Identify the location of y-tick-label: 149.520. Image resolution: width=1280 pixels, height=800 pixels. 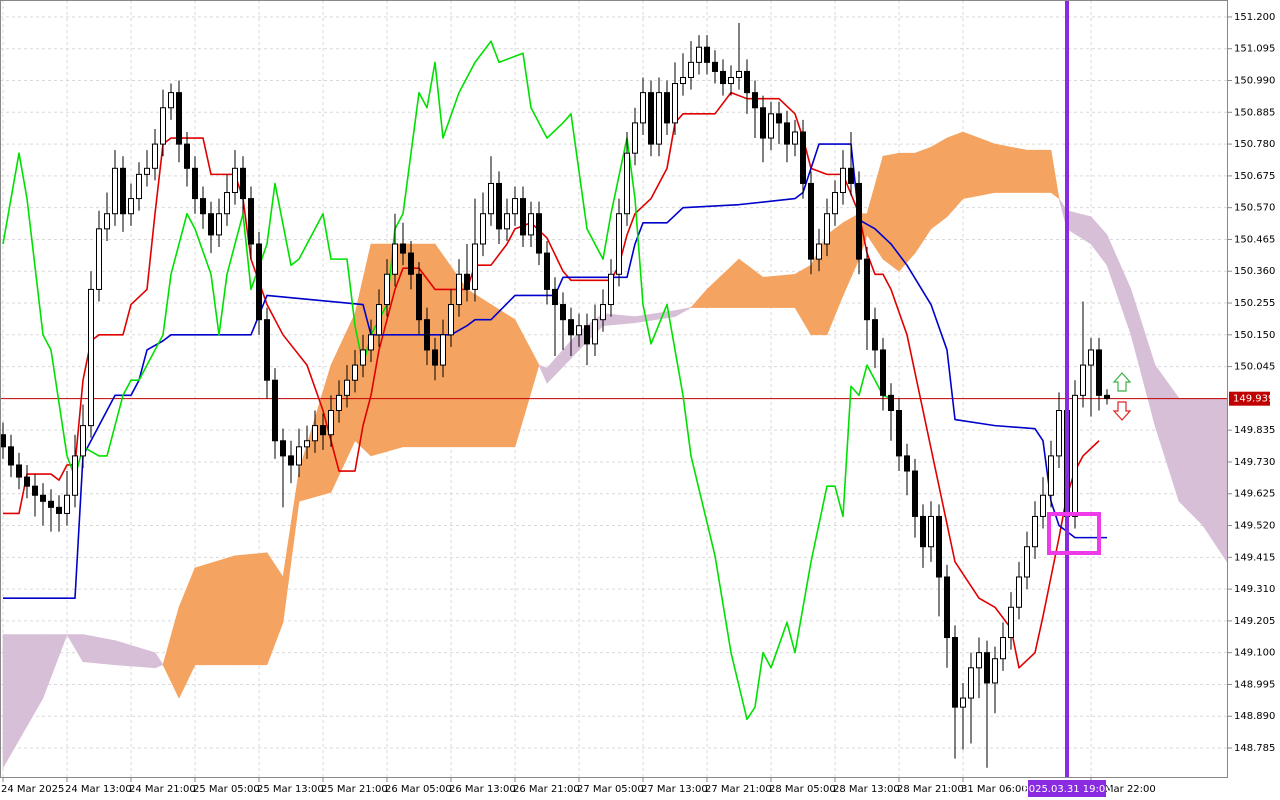
(1254, 526).